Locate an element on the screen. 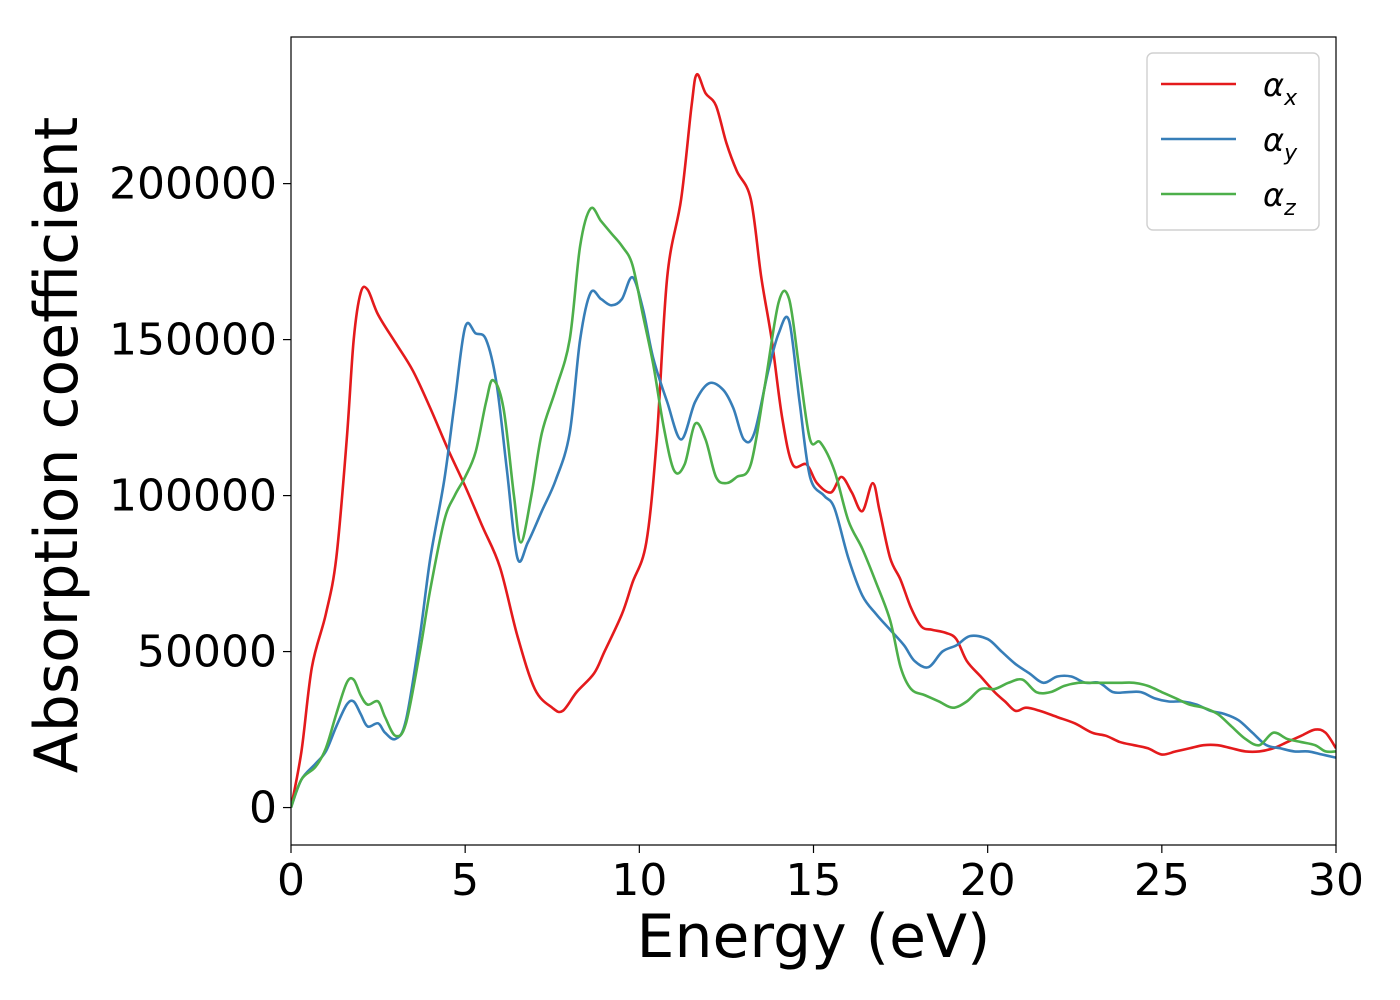 The width and height of the screenshot is (1400, 1000). y-tick-label: 100000 is located at coordinates (193, 496).